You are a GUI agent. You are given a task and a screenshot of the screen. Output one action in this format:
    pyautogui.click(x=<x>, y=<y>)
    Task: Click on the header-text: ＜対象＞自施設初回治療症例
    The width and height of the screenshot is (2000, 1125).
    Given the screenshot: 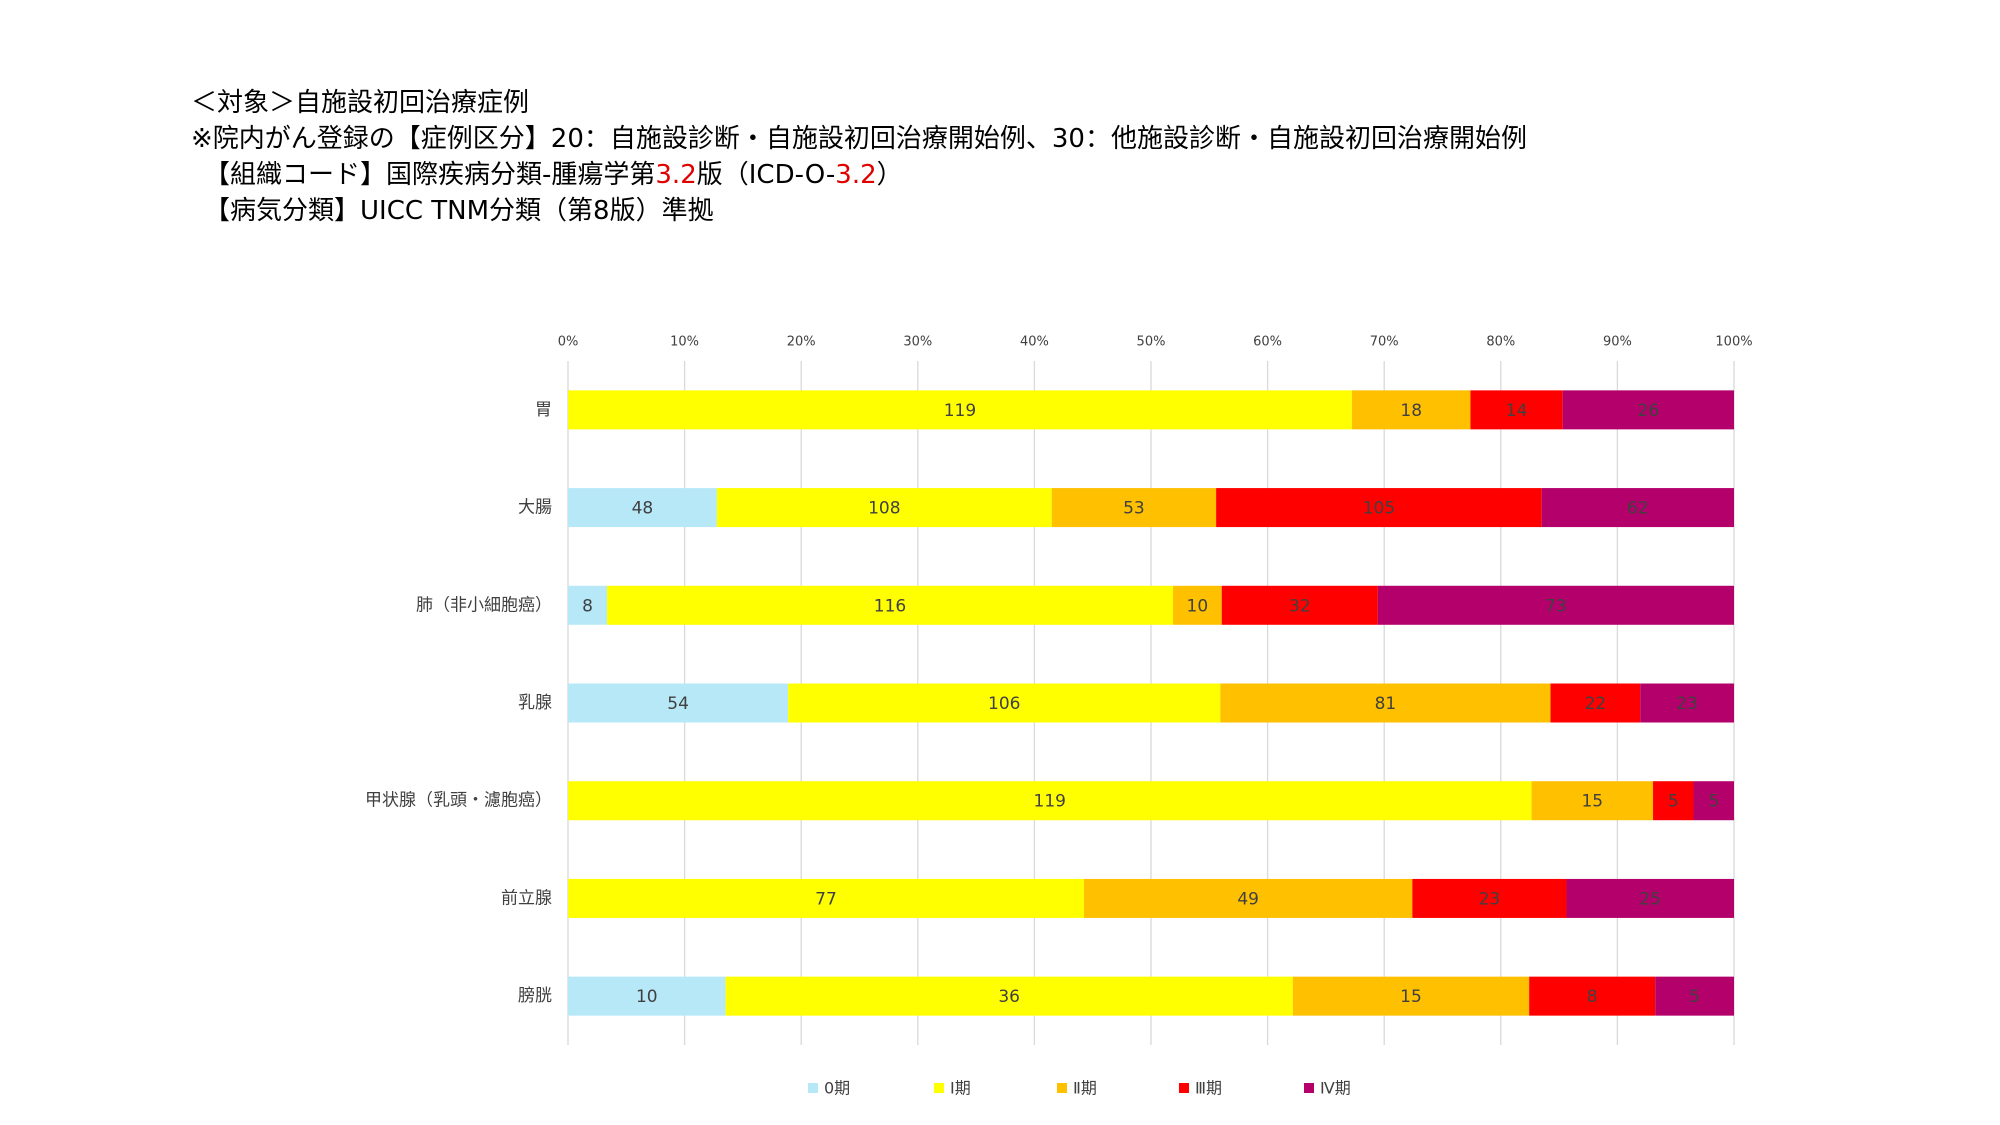 What is the action you would take?
    pyautogui.click(x=360, y=103)
    